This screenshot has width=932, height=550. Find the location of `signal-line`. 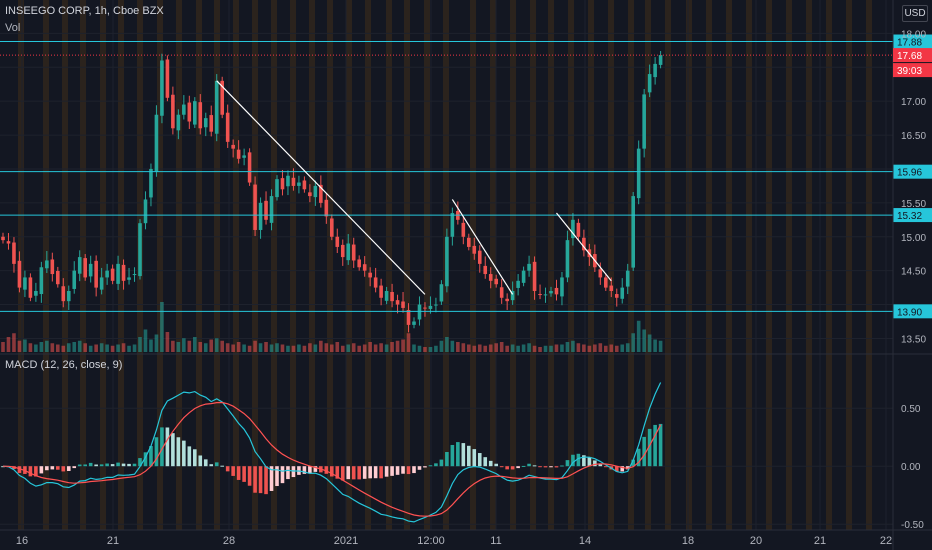

signal-line is located at coordinates (332, 459).